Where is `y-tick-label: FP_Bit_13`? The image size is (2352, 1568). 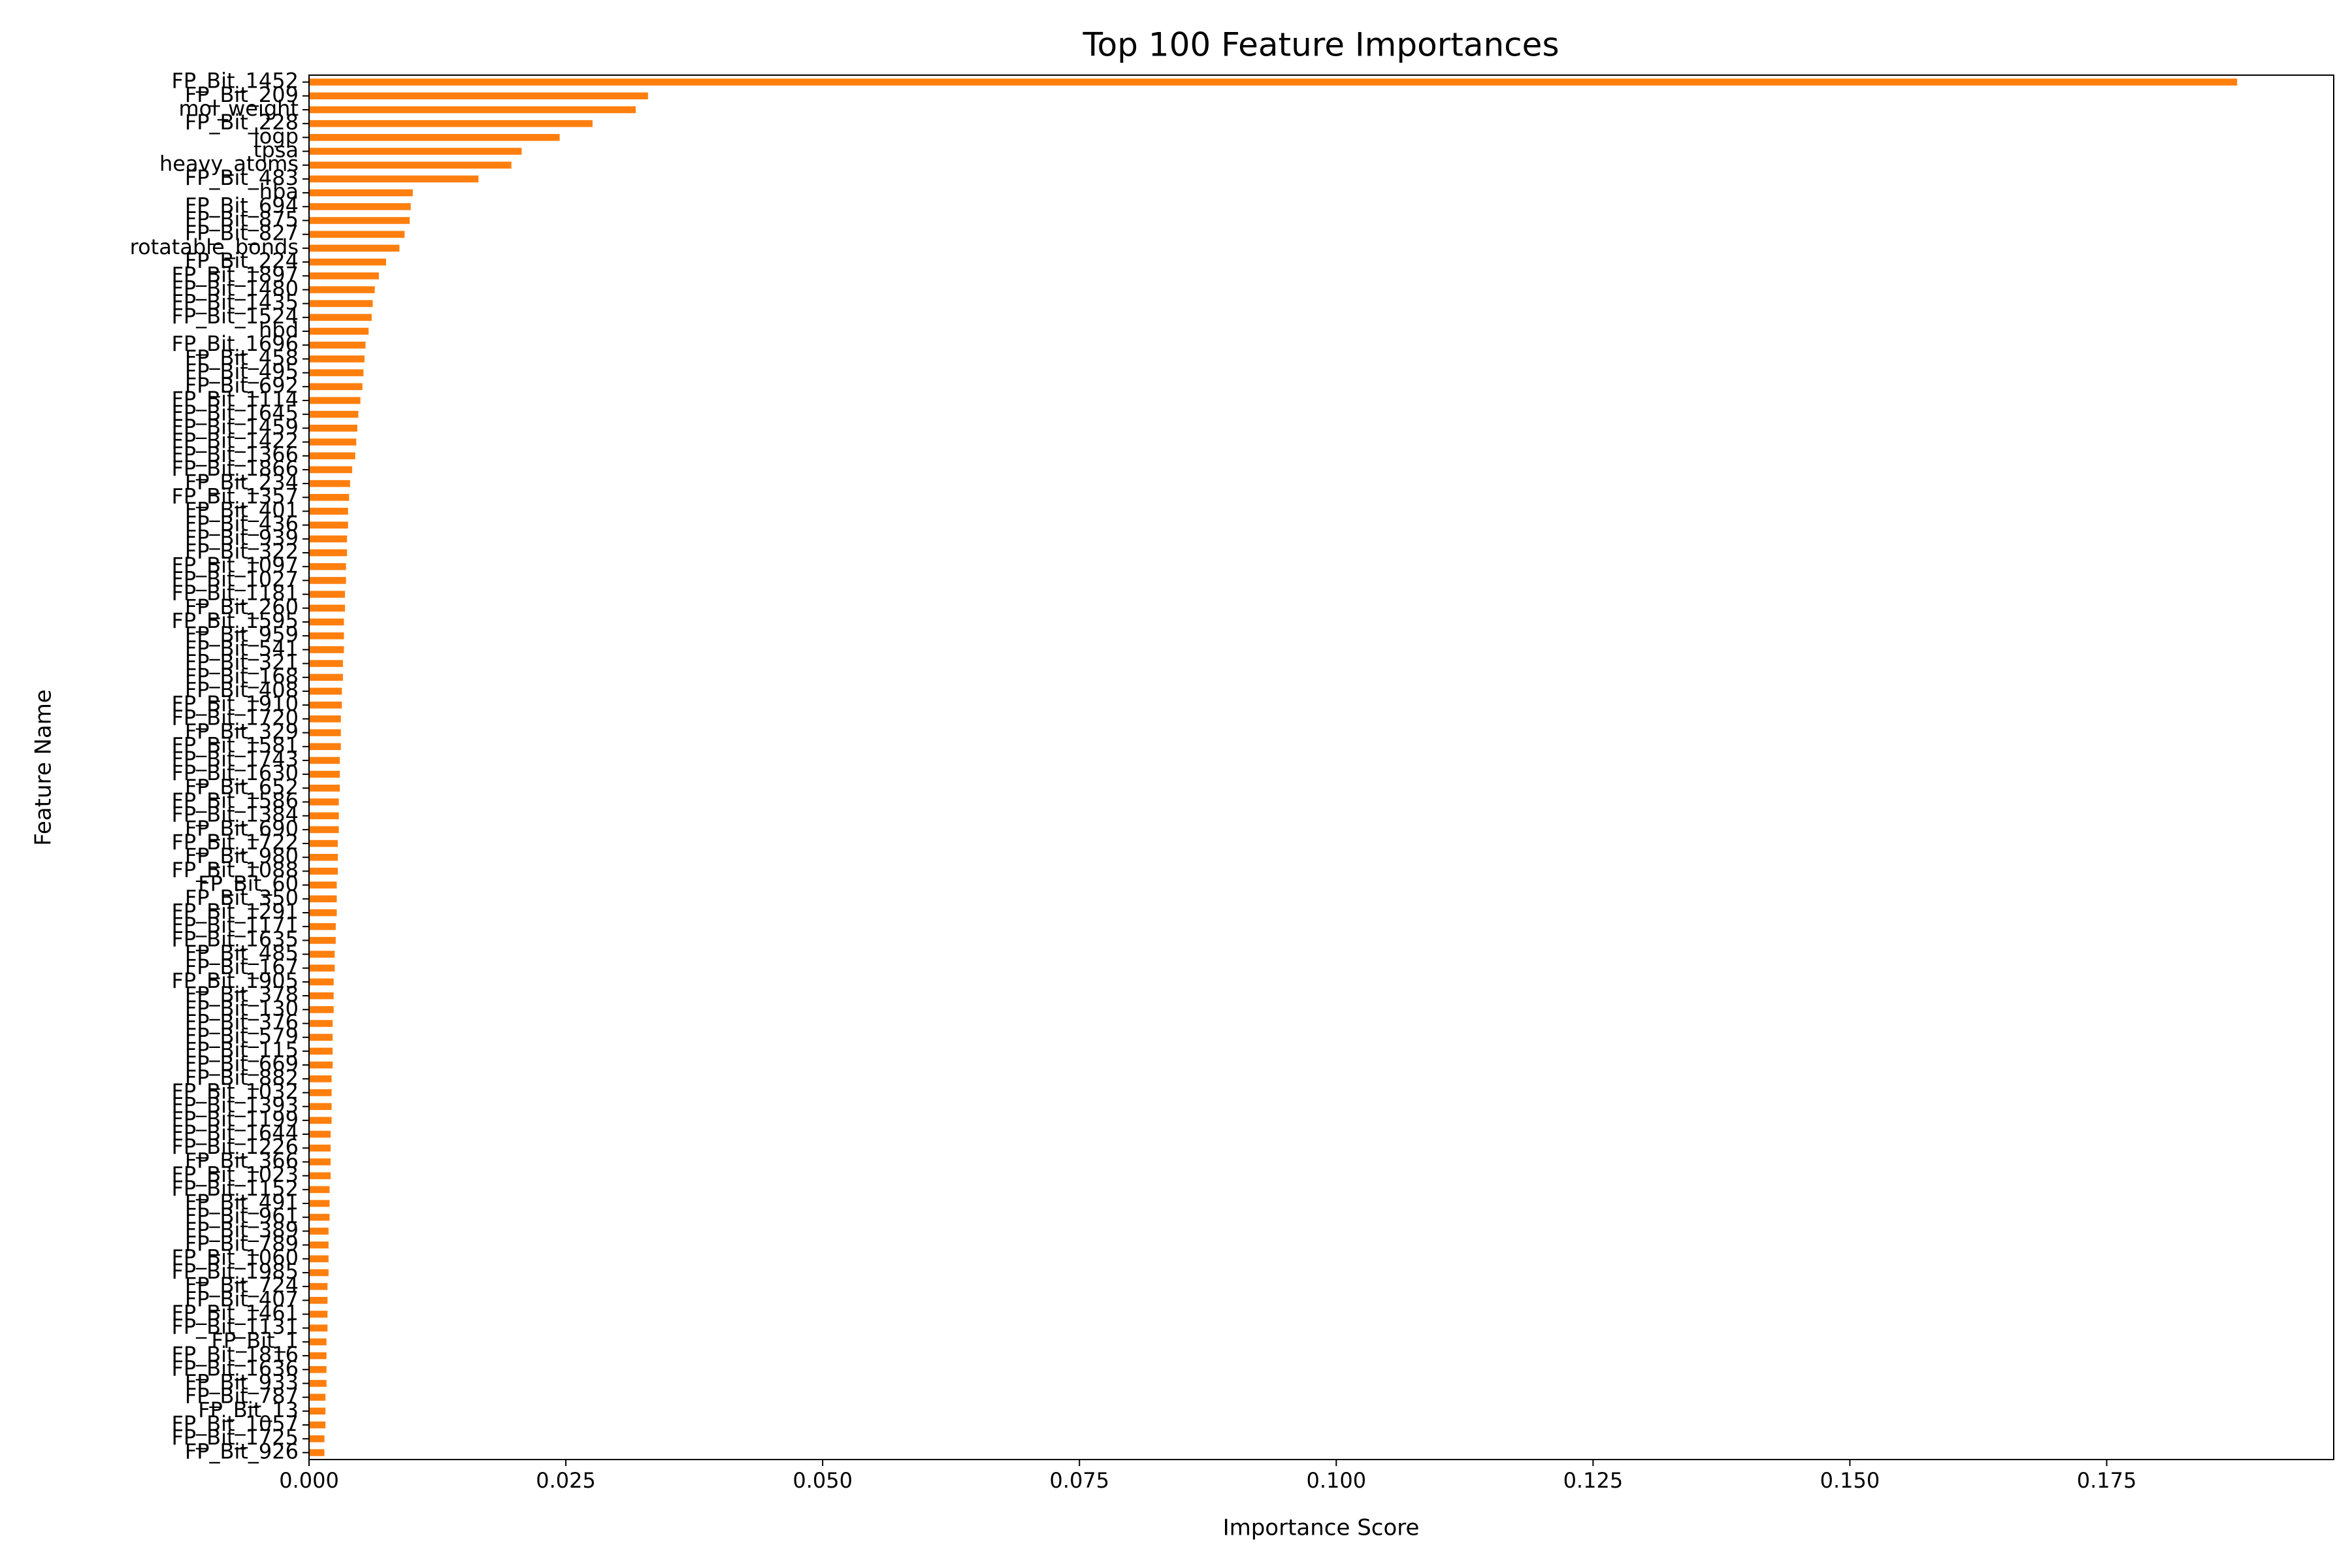 y-tick-label: FP_Bit_13 is located at coordinates (248, 1409).